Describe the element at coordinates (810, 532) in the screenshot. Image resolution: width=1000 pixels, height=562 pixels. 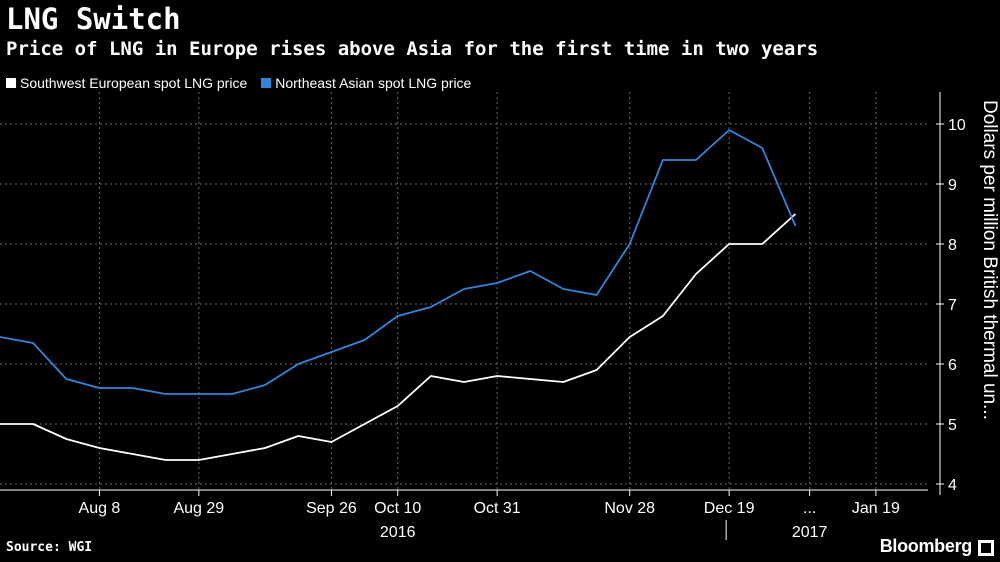
I see `year-label: 2017` at that location.